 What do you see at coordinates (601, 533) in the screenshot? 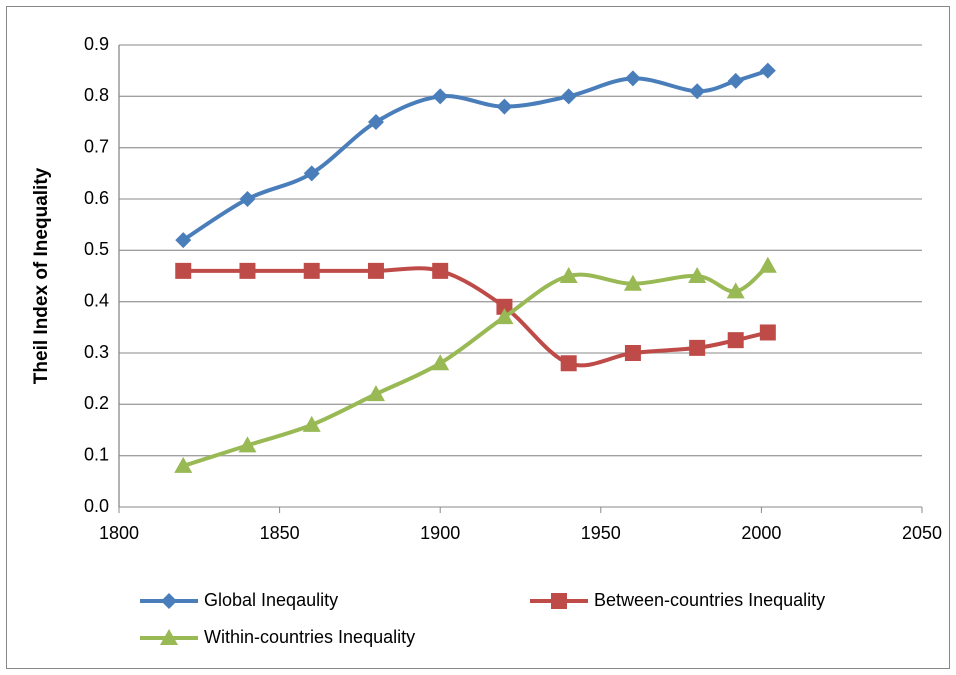
I see `x-tick-label: 1950` at bounding box center [601, 533].